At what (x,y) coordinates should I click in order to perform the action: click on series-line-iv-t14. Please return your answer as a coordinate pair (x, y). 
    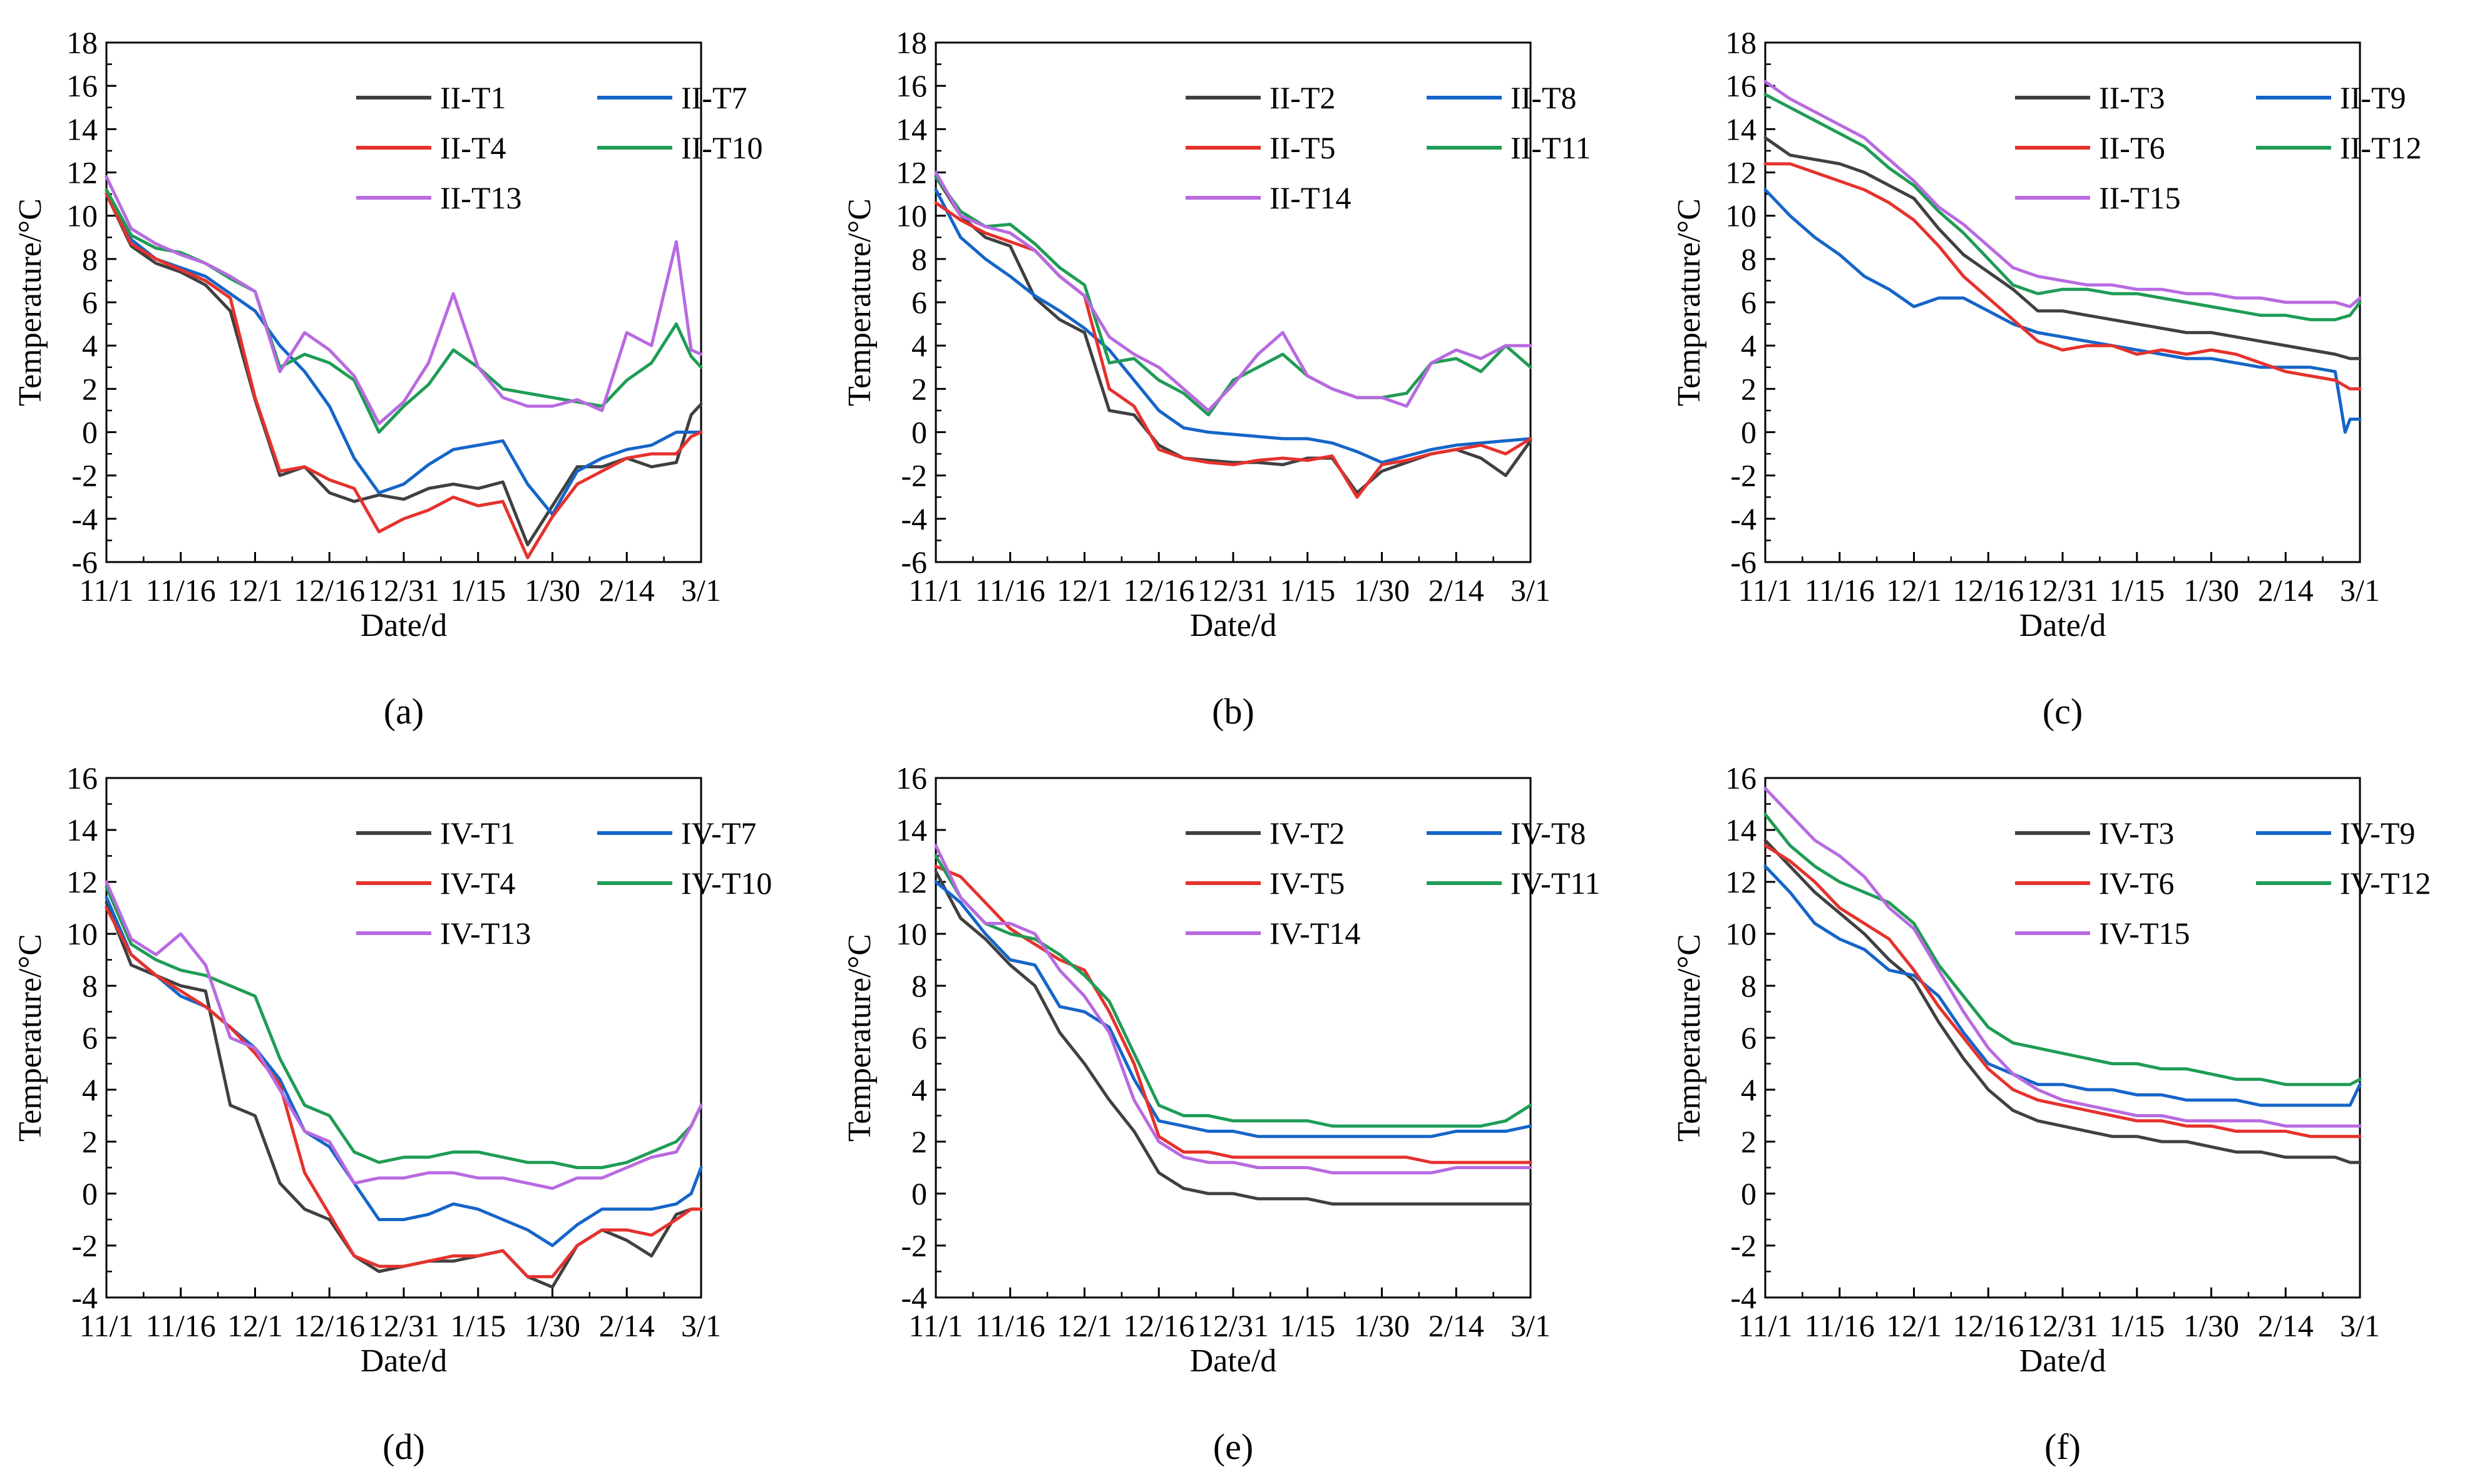
    Looking at the image, I should click on (1233, 1009).